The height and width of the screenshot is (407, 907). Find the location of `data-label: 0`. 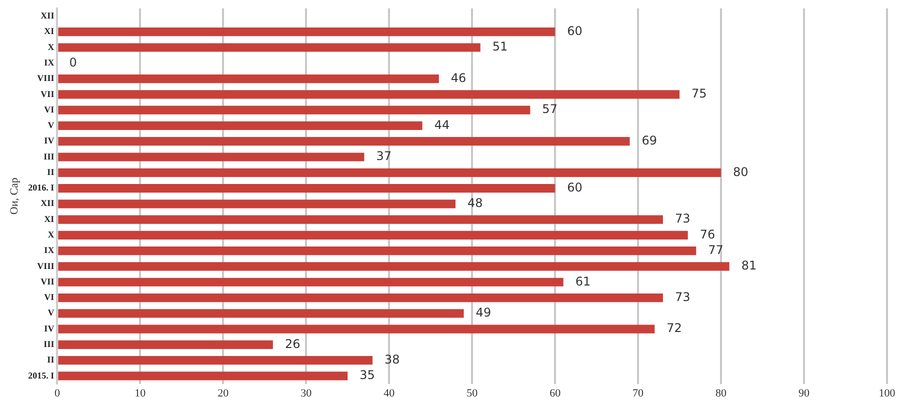

data-label: 0 is located at coordinates (73, 62).